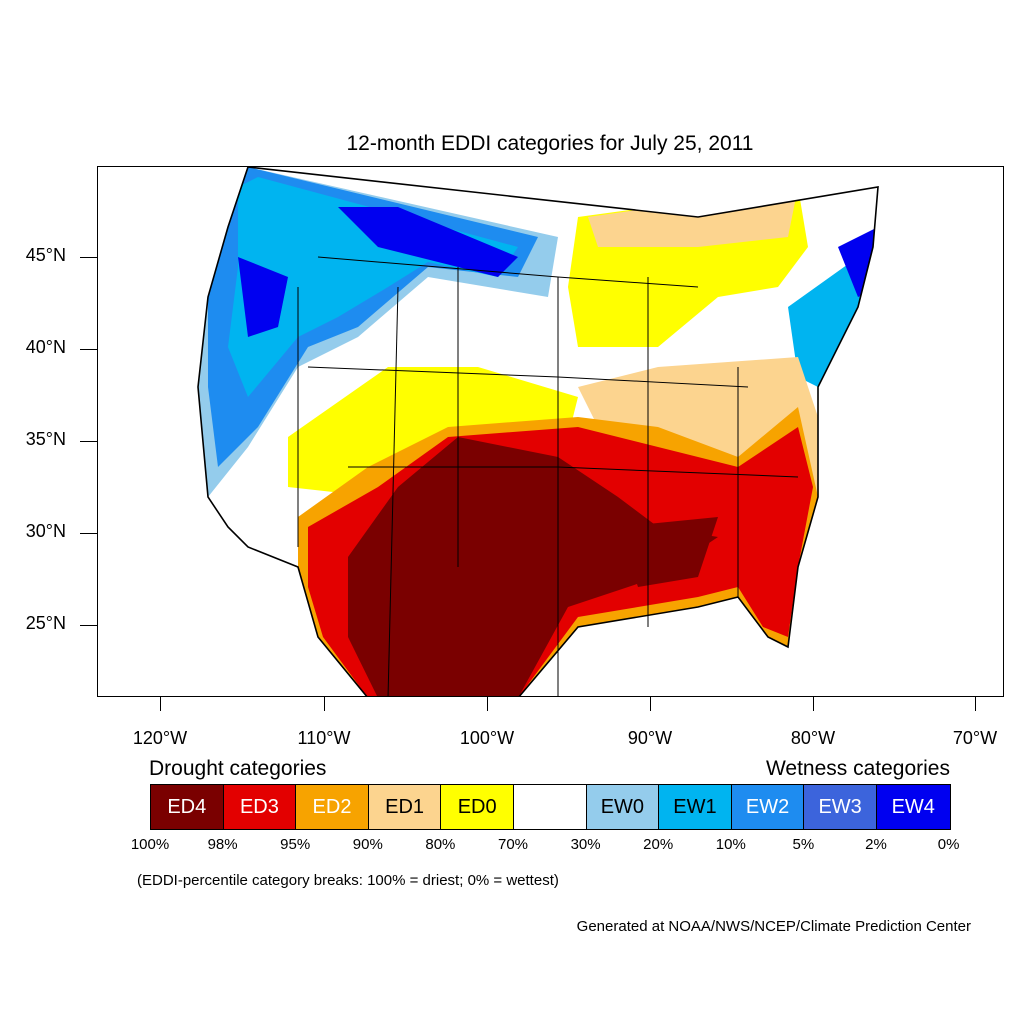 This screenshot has width=1024, height=1024. What do you see at coordinates (813, 738) in the screenshot?
I see `longitude-label: 80°W` at bounding box center [813, 738].